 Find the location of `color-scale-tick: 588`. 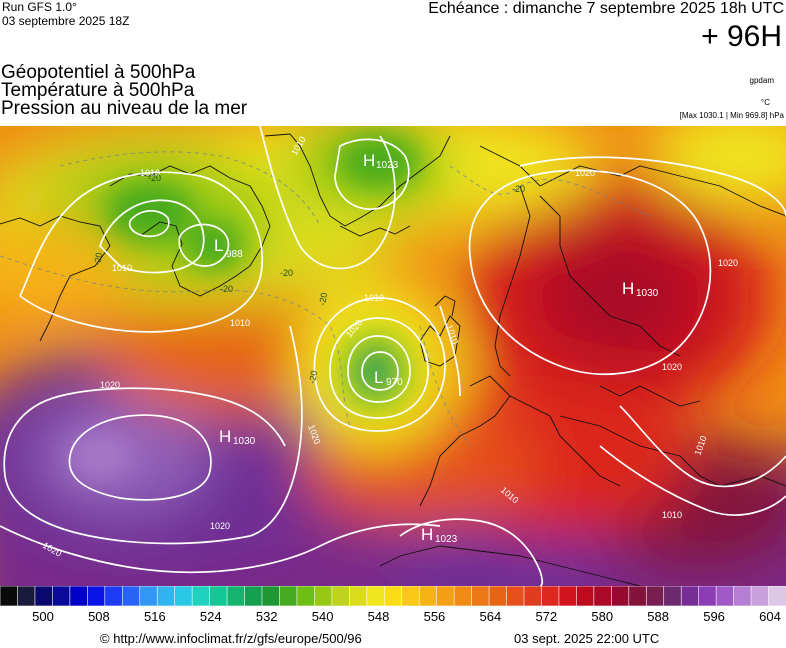

color-scale-tick: 588 is located at coordinates (658, 616).